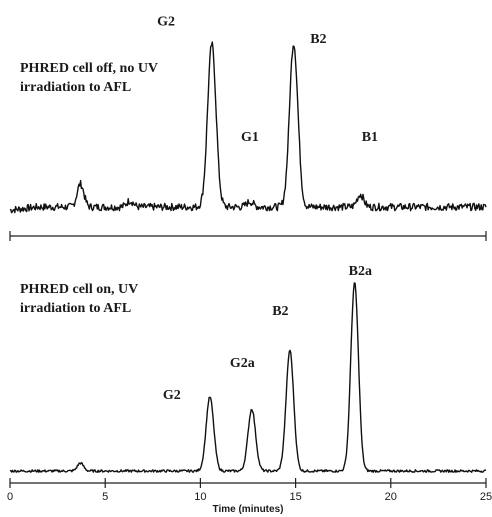  I want to click on bottom-caption-line-1: PHRED cell on, UV, so click(79, 289).